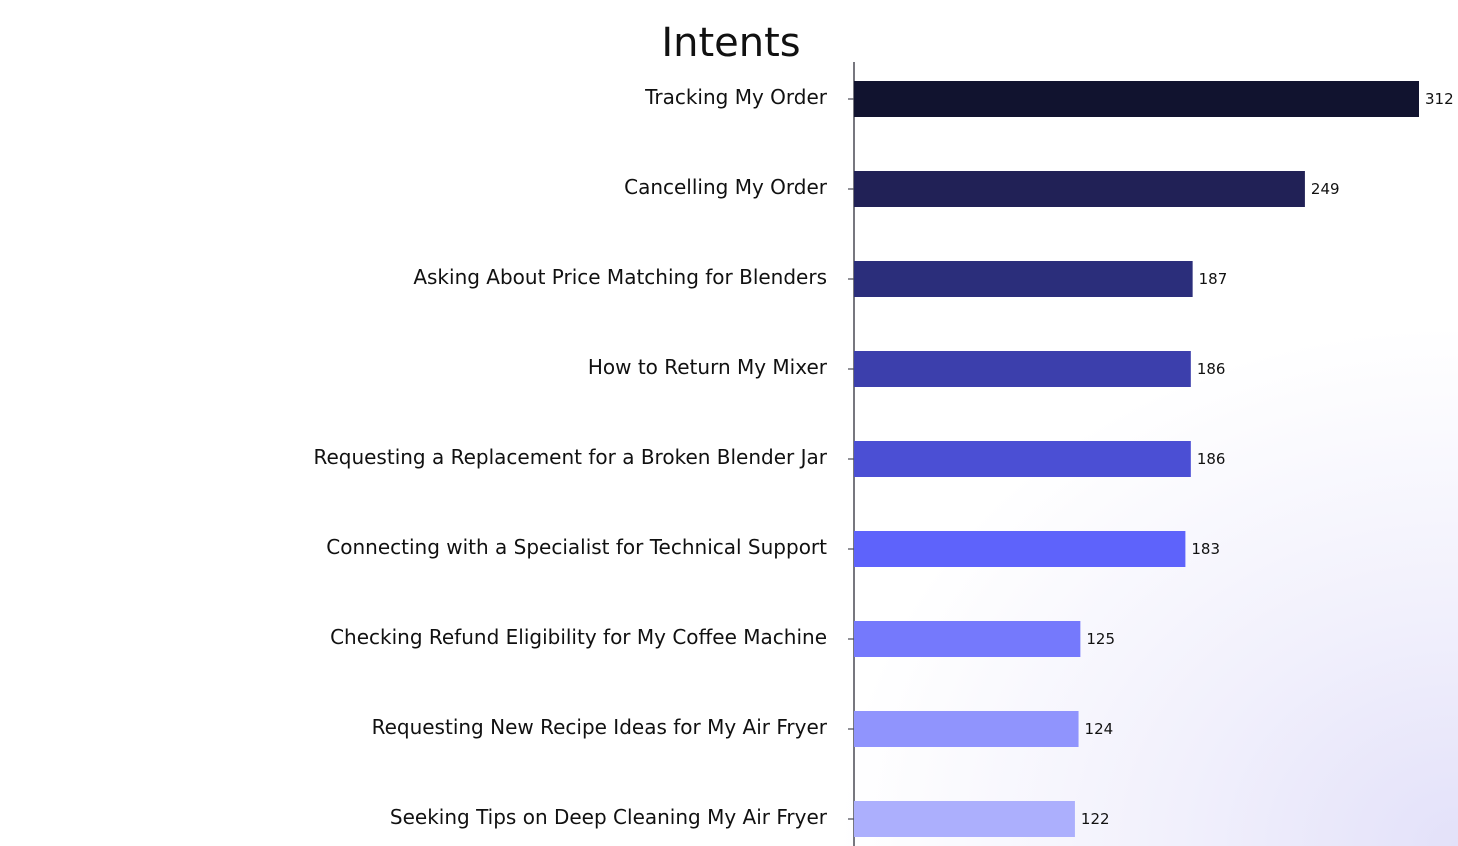 The height and width of the screenshot is (846, 1458). I want to click on chart-title: Intents, so click(730, 43).